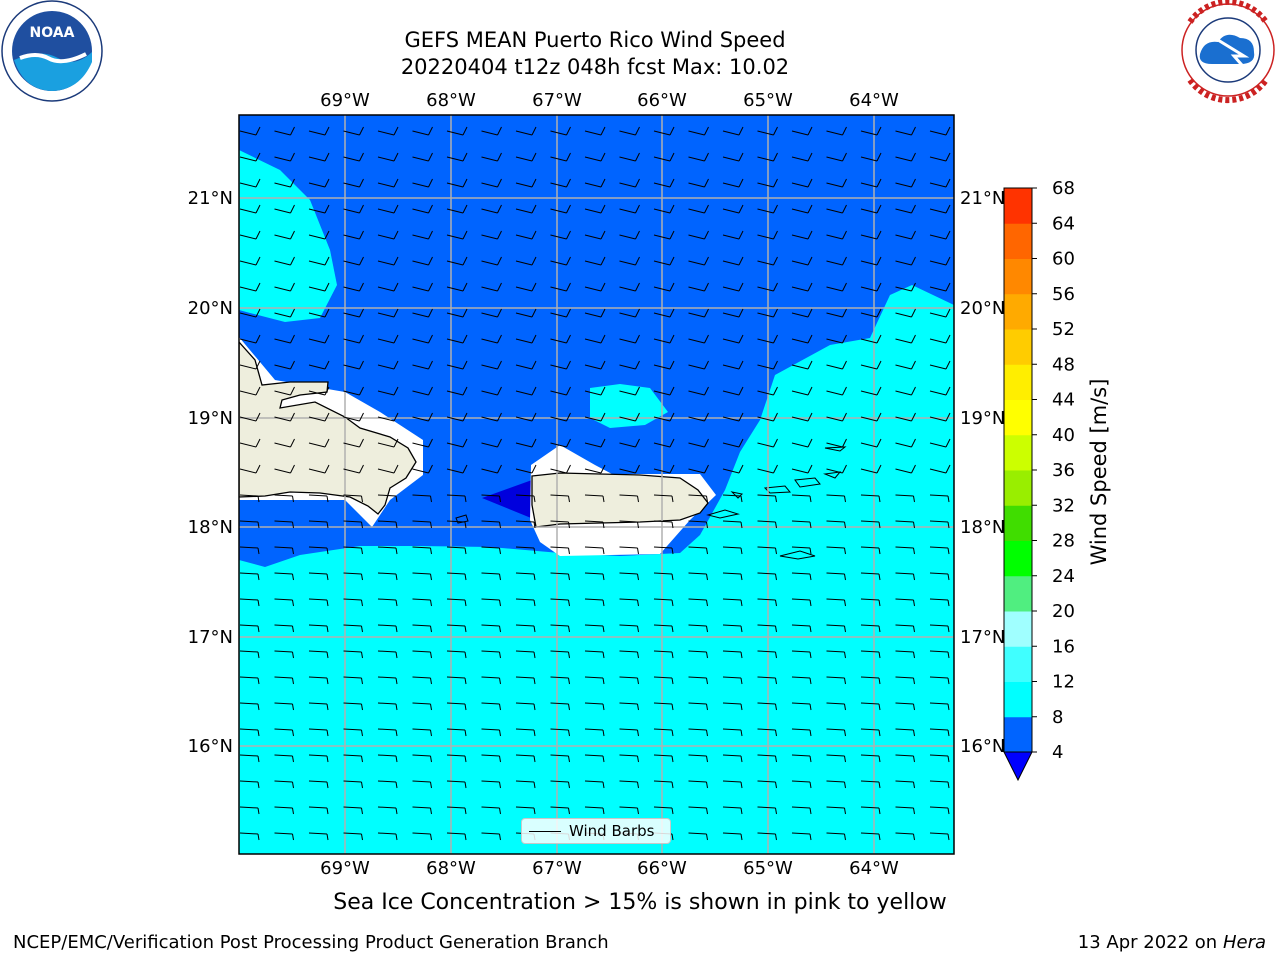 The width and height of the screenshot is (1280, 960). I want to click on northwest-wind-region, so click(288, 236).